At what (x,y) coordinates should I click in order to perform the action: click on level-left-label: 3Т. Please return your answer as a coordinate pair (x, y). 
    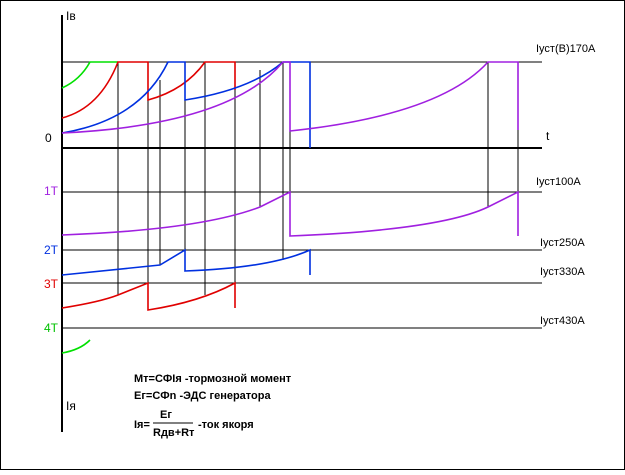
    Looking at the image, I should click on (51, 284).